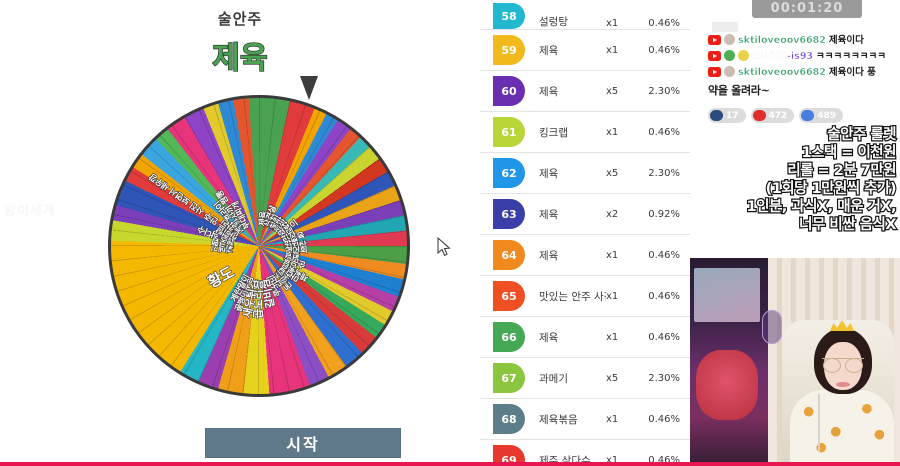 The height and width of the screenshot is (466, 900). What do you see at coordinates (846, 40) in the screenshot?
I see `chat-text: 제육이다` at bounding box center [846, 40].